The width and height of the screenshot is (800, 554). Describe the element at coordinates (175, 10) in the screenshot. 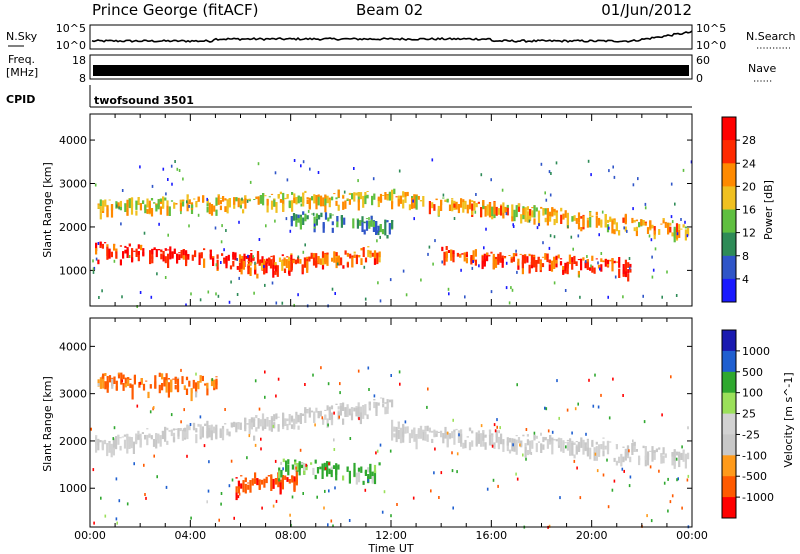

I see `station-title: Prince George (fitACF)` at that location.